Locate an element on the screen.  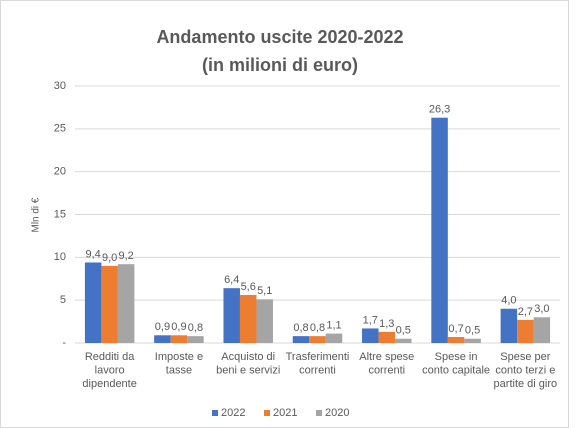
data-label: 1,7 is located at coordinates (370, 320).